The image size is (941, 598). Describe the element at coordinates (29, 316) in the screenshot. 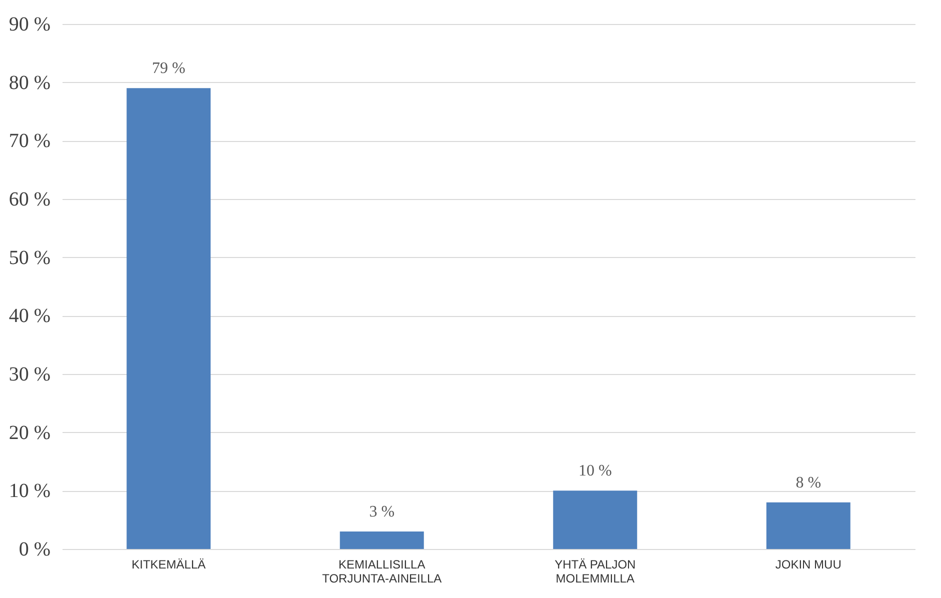

I see `y-tick-label: 40 %` at that location.